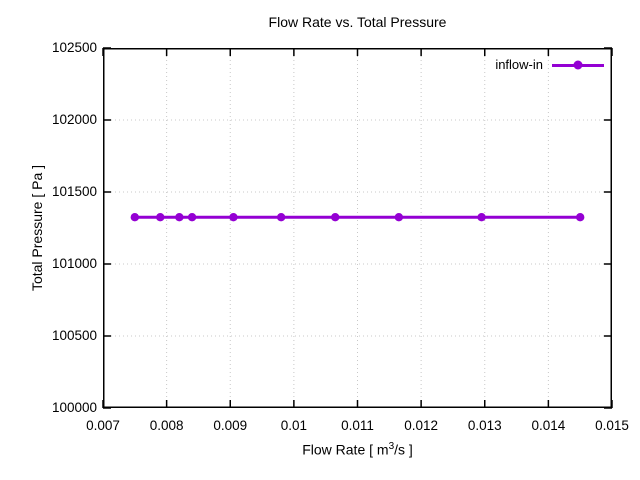  I want to click on legend-label: inflow-in, so click(519, 64).